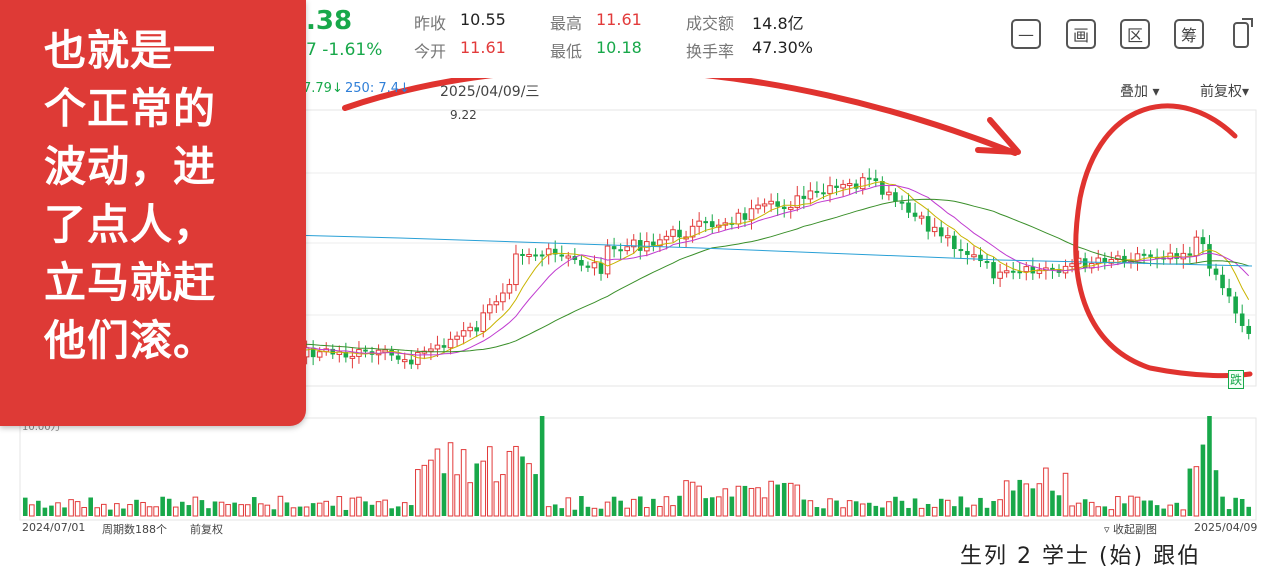 This screenshot has width=1280, height=570. I want to click on high-label: 最高, so click(566, 23).